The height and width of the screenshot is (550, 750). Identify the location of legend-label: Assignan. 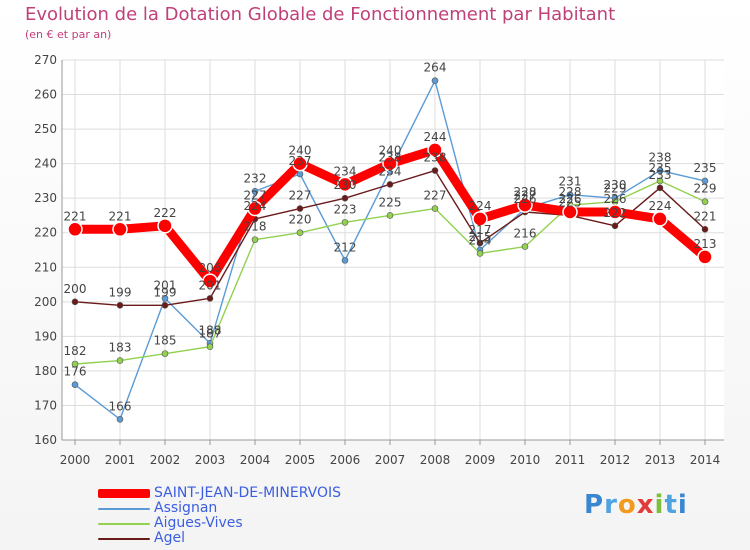
(186, 508).